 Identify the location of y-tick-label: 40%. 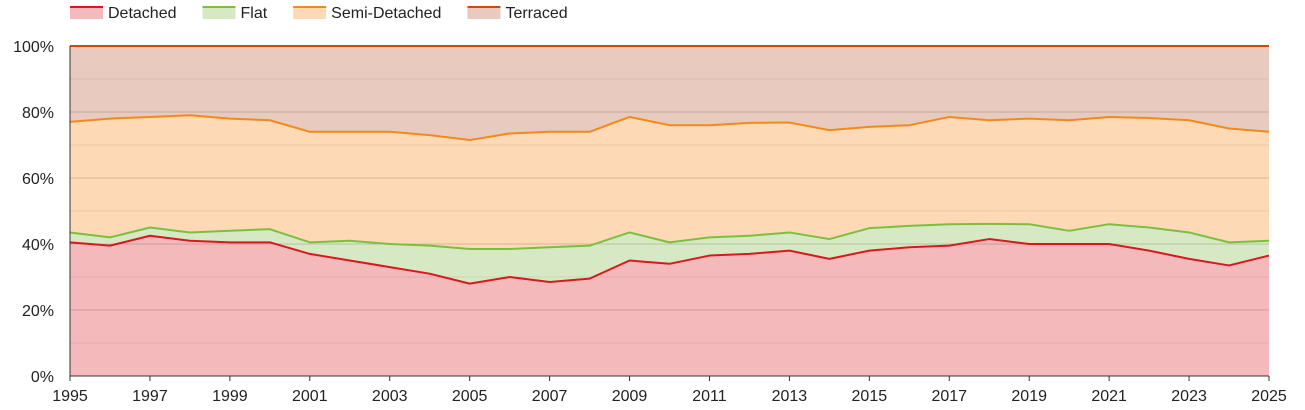
(38, 245).